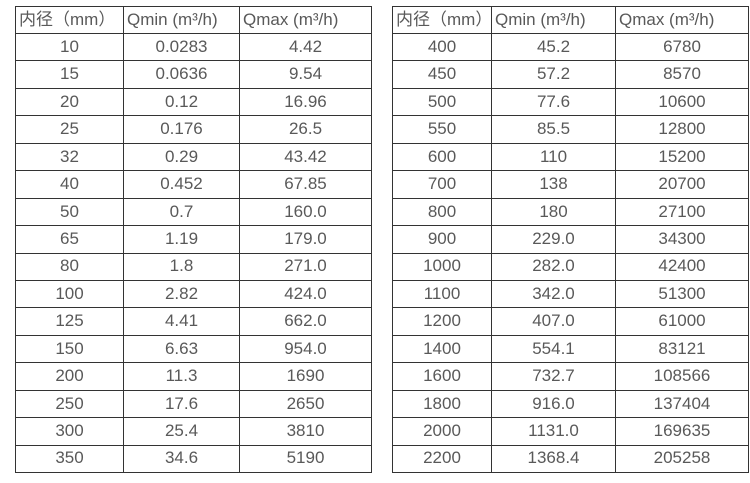  What do you see at coordinates (305, 321) in the screenshot?
I see `table-cell: 662.0` at bounding box center [305, 321].